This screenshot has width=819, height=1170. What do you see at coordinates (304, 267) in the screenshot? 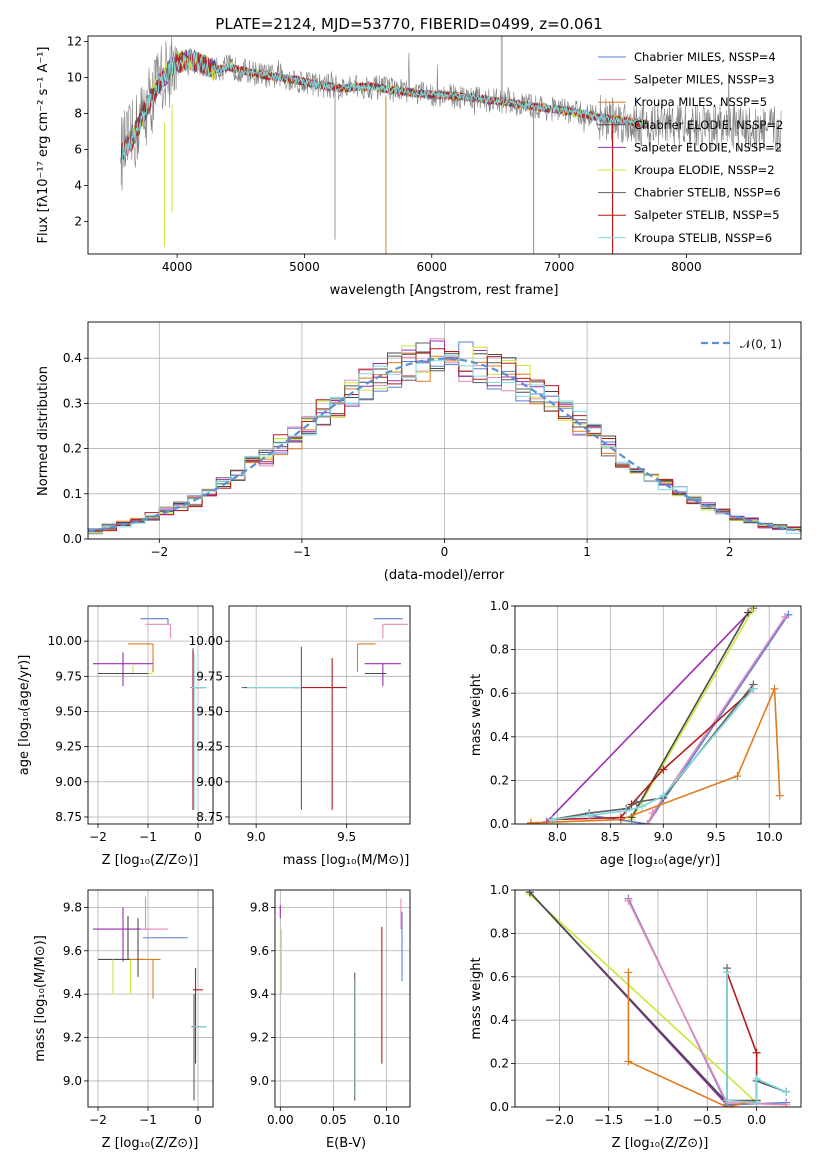
I see `x-tick-label: 5000` at bounding box center [304, 267].